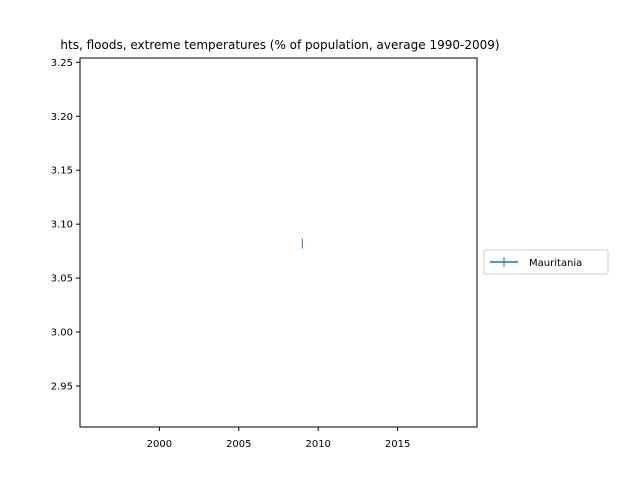 Image resolution: width=640 pixels, height=480 pixels. I want to click on y-axis: 2.95 3.00 3.05 3.10 3.15 3.20 3.25, so click(65, 225).